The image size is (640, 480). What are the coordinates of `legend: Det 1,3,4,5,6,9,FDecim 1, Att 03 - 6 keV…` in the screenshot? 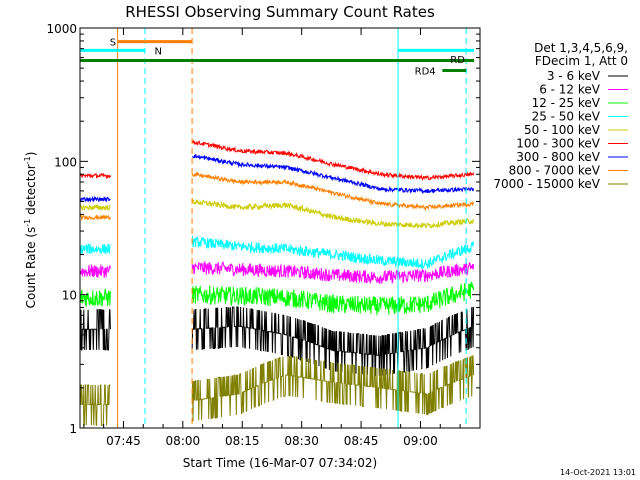 It's located at (560, 116).